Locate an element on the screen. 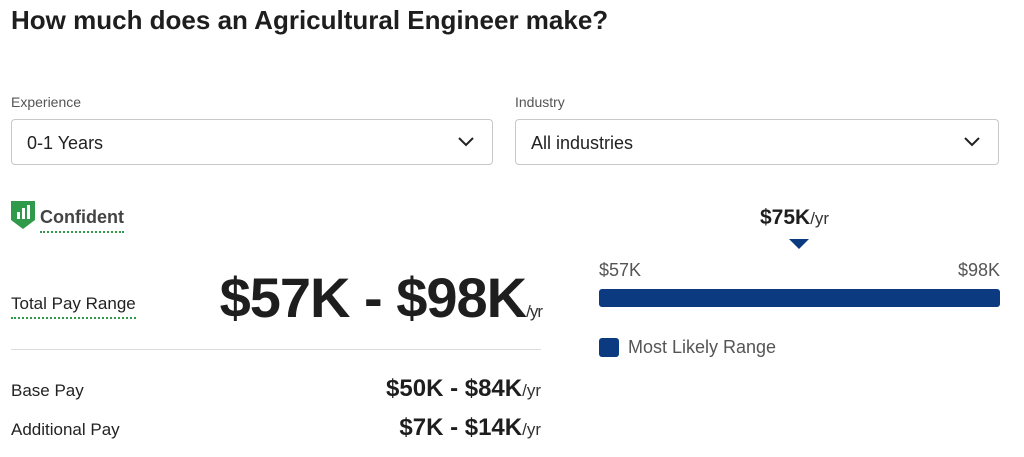 The image size is (1024, 457). range-low: $57K is located at coordinates (620, 270).